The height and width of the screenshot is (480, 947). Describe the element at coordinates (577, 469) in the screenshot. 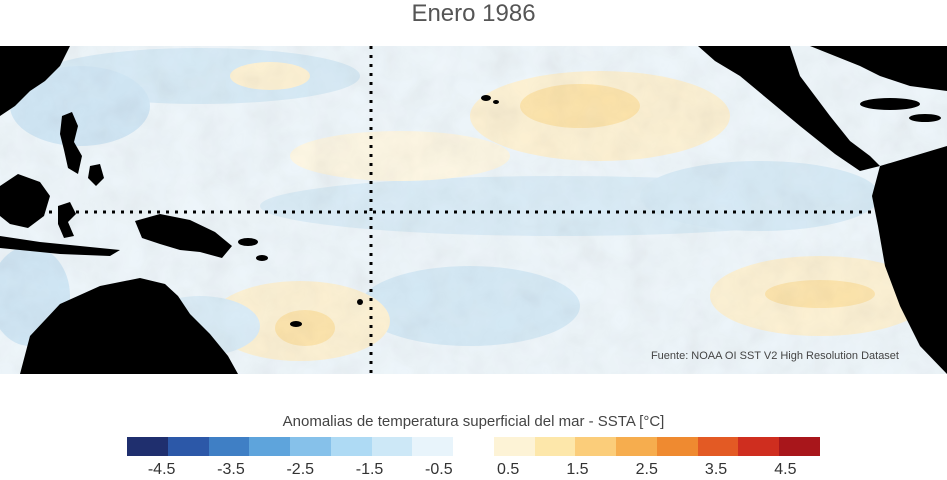

I see `colorbar-tick-label: 1.5` at that location.